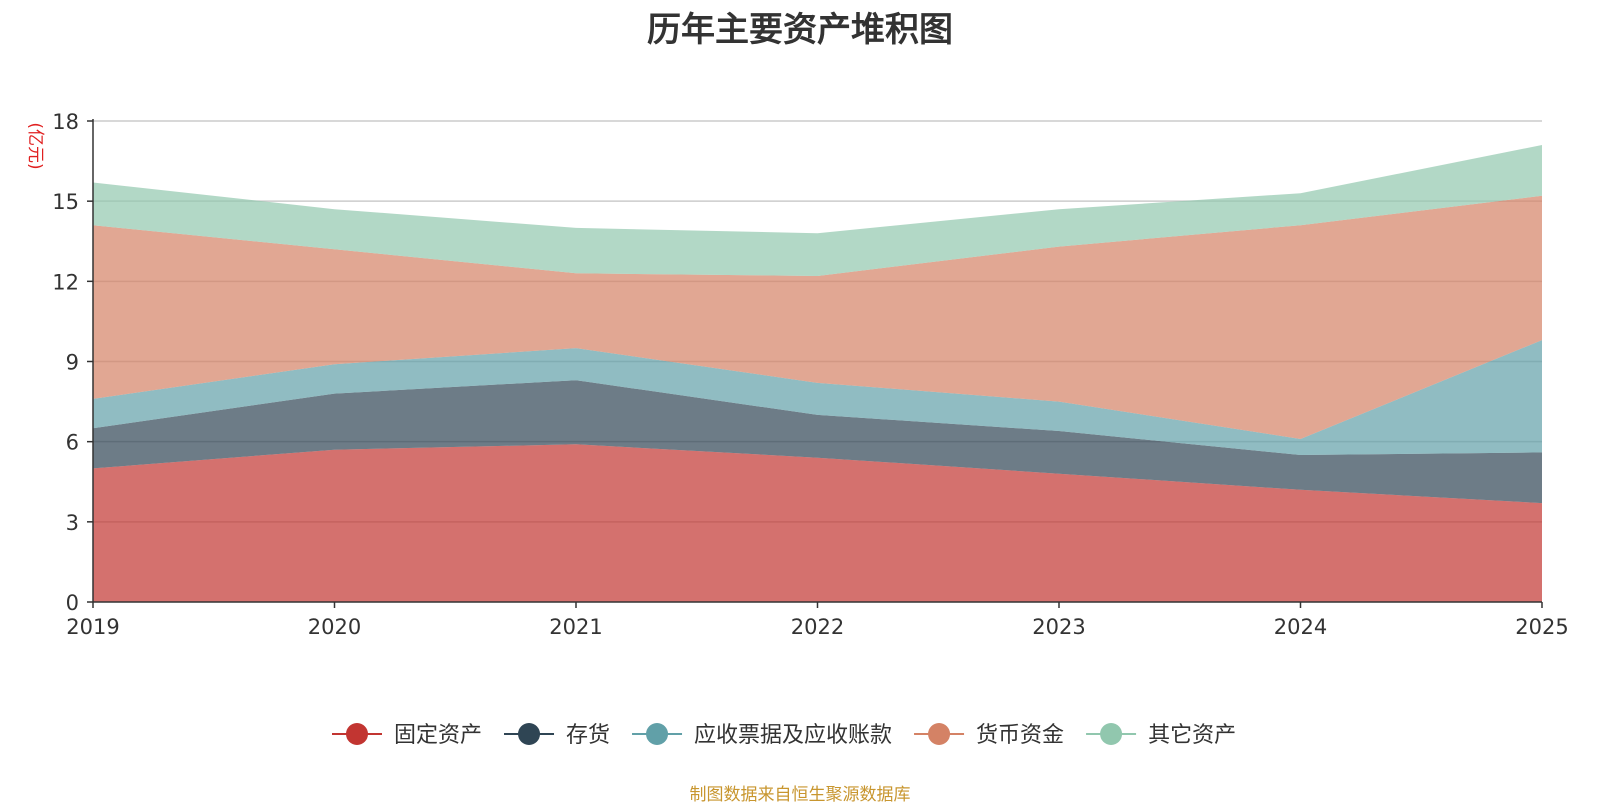 Image resolution: width=1600 pixels, height=805 pixels. What do you see at coordinates (72, 363) in the screenshot?
I see `y-tick-label: 9` at bounding box center [72, 363].